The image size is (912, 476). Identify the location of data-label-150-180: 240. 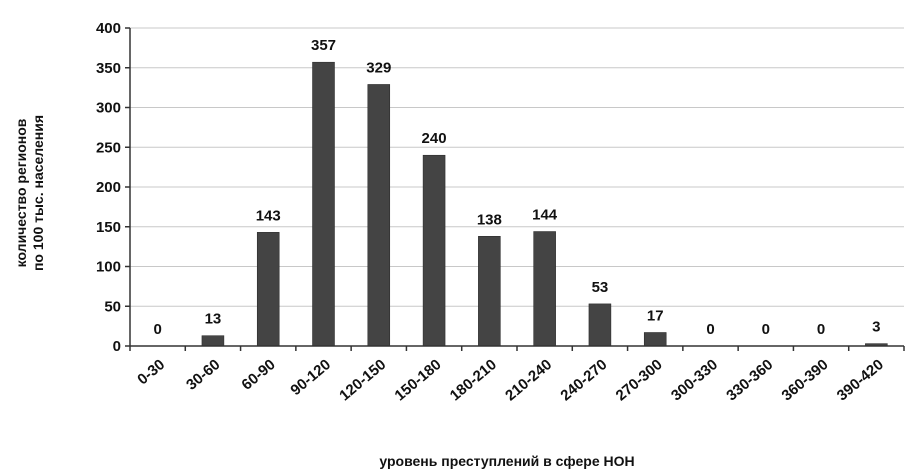
(434, 138).